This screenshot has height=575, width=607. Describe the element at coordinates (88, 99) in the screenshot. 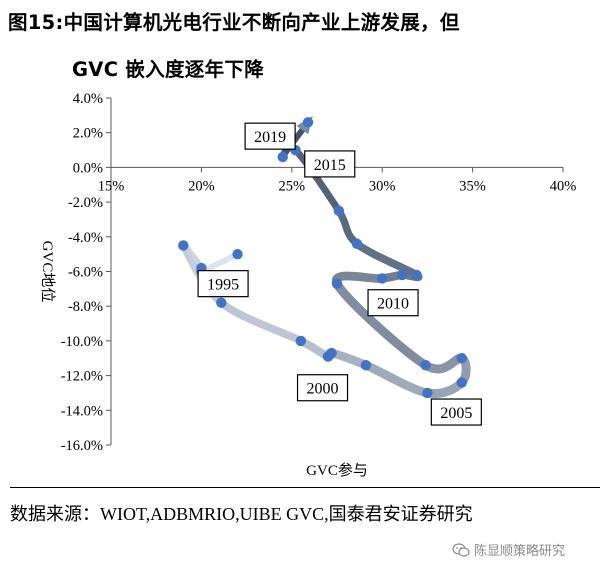

I see `y-tick-label: 4.0%` at that location.